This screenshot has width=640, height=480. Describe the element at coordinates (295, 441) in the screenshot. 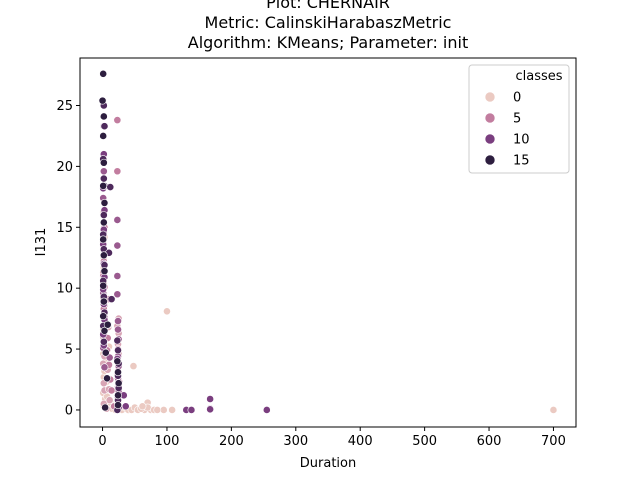

I see `x-tick-label: 300` at that location.